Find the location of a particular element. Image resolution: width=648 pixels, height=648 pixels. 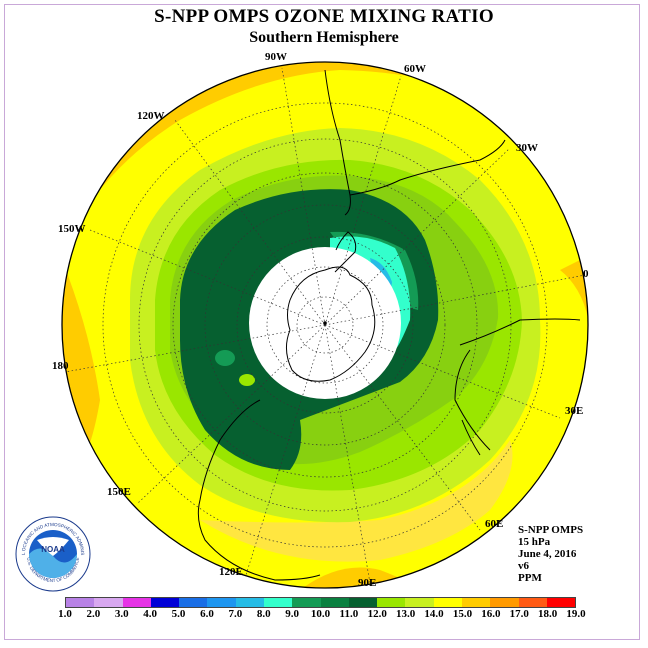

legend-tick-label: 10.0 is located at coordinates (320, 614).